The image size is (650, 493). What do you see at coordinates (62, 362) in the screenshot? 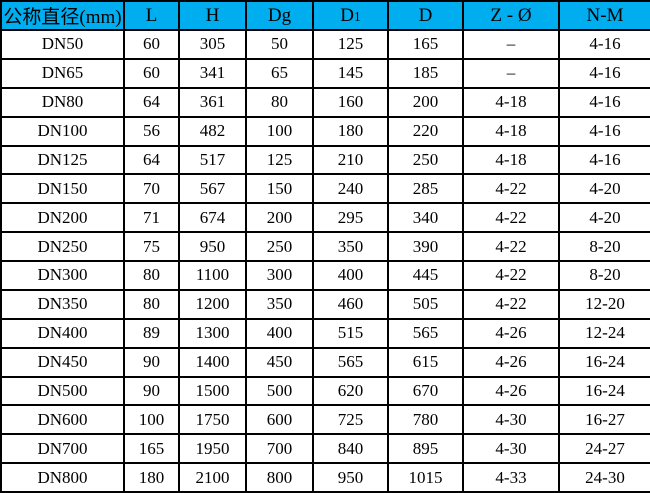
I see `cell-dn: DN450` at bounding box center [62, 362].